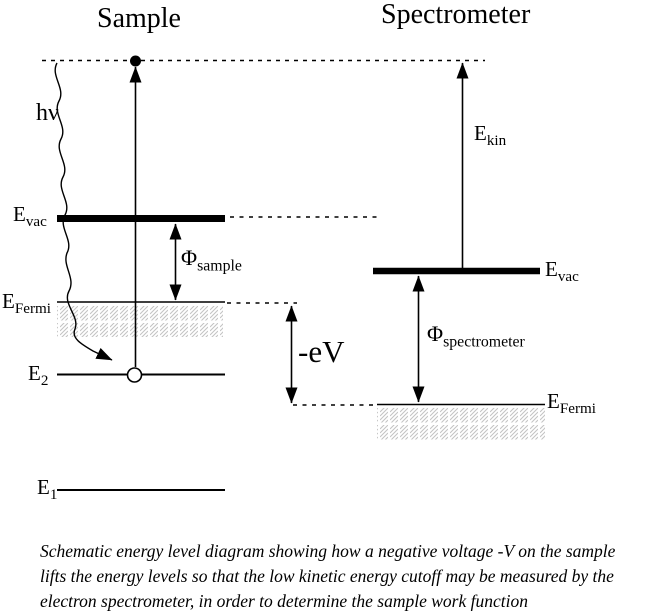 The height and width of the screenshot is (615, 654). What do you see at coordinates (134, 375) in the screenshot?
I see `hole-open-circle` at bounding box center [134, 375].